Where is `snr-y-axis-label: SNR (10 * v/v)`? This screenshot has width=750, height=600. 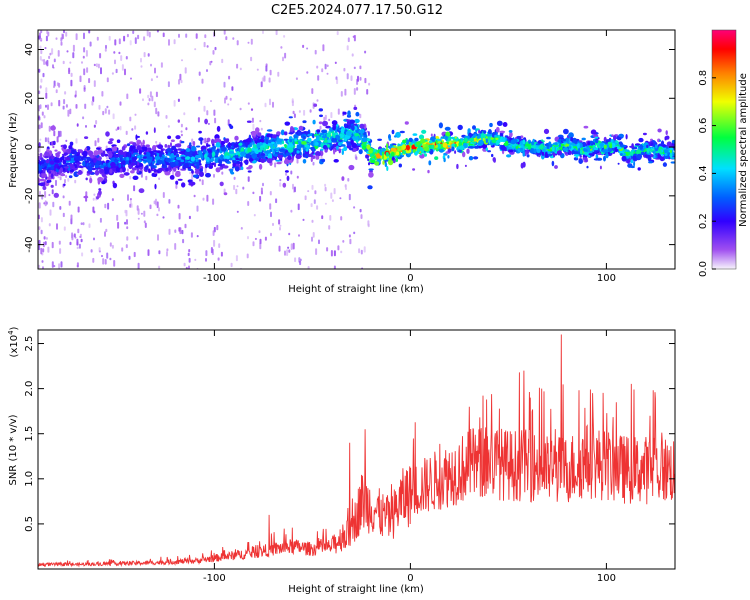
snr-y-axis-label: SNR (10 * v/v) is located at coordinates (13, 449).